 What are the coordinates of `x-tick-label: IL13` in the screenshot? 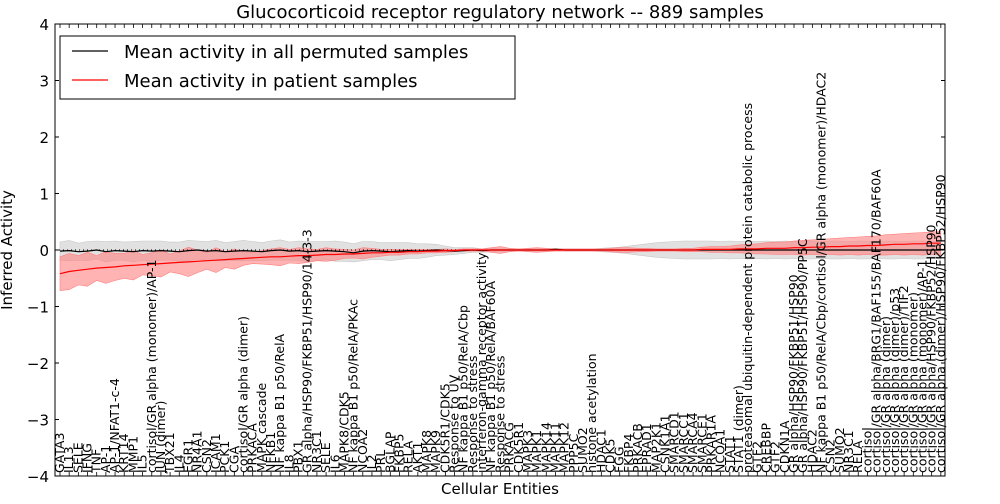 It's located at (68, 459).